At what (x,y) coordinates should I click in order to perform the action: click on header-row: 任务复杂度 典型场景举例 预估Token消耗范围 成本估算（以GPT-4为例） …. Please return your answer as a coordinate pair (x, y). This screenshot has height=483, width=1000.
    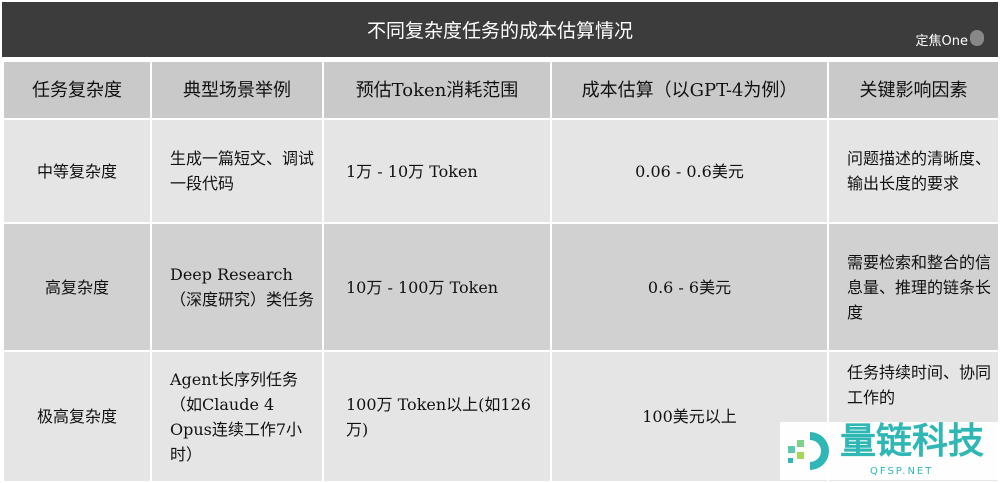
    Looking at the image, I should click on (501, 90).